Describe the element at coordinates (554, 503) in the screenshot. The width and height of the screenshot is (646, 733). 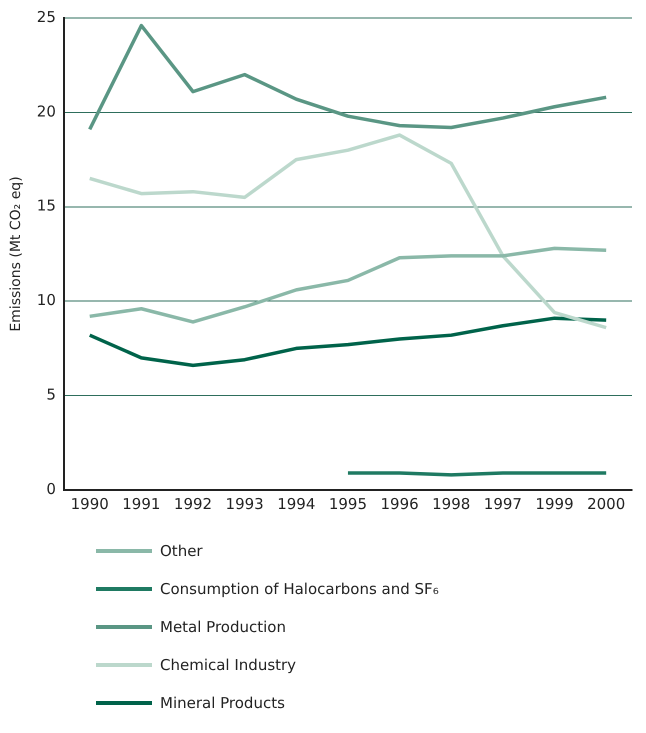
I see `x-tick-label: 1999` at that location.